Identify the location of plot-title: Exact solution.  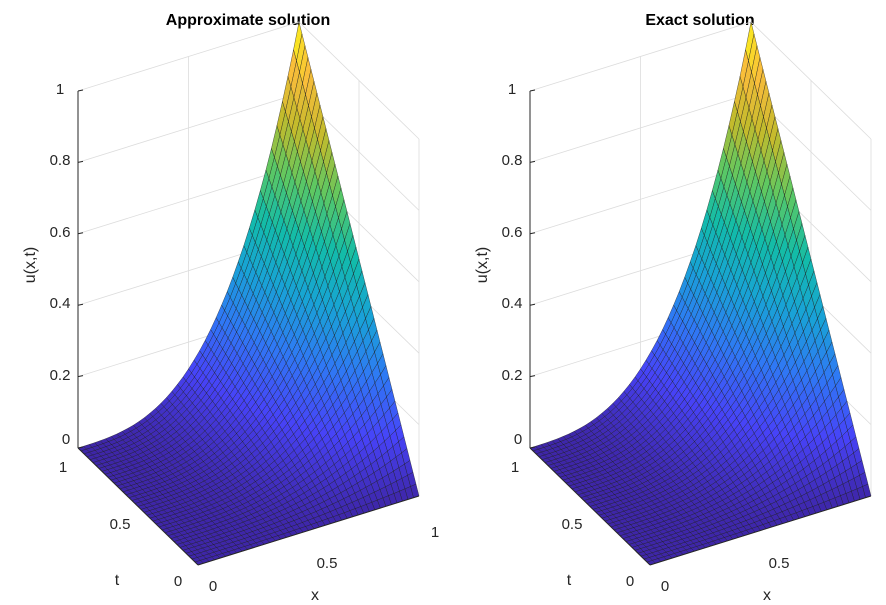
(699, 20).